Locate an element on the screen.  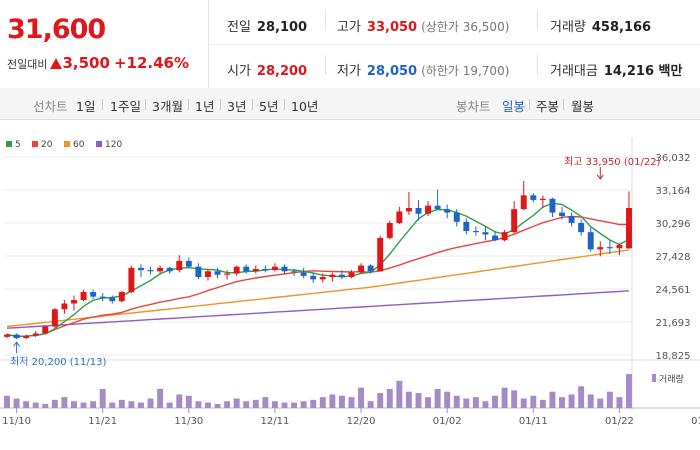
x-tick-label: 11/30 is located at coordinates (188, 421).